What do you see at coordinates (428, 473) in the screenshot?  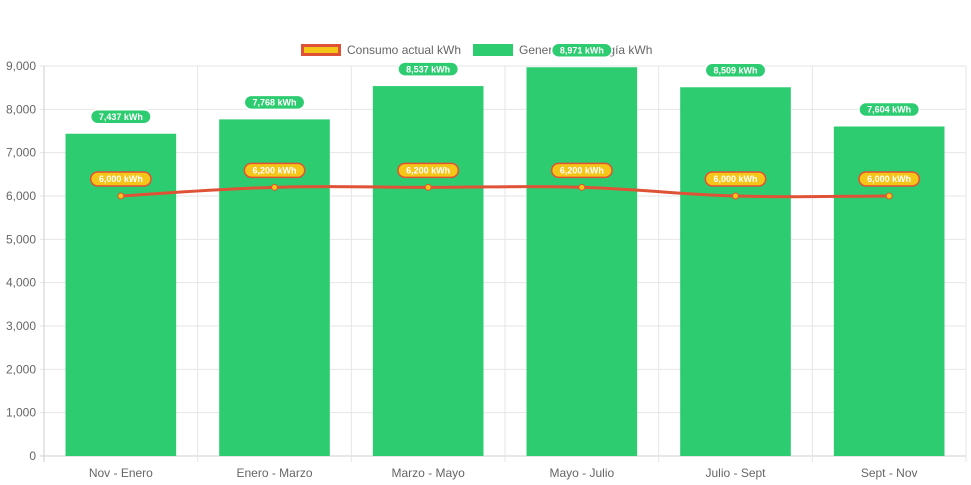 I see `x-tick-label: Marzo - Mayo` at bounding box center [428, 473].